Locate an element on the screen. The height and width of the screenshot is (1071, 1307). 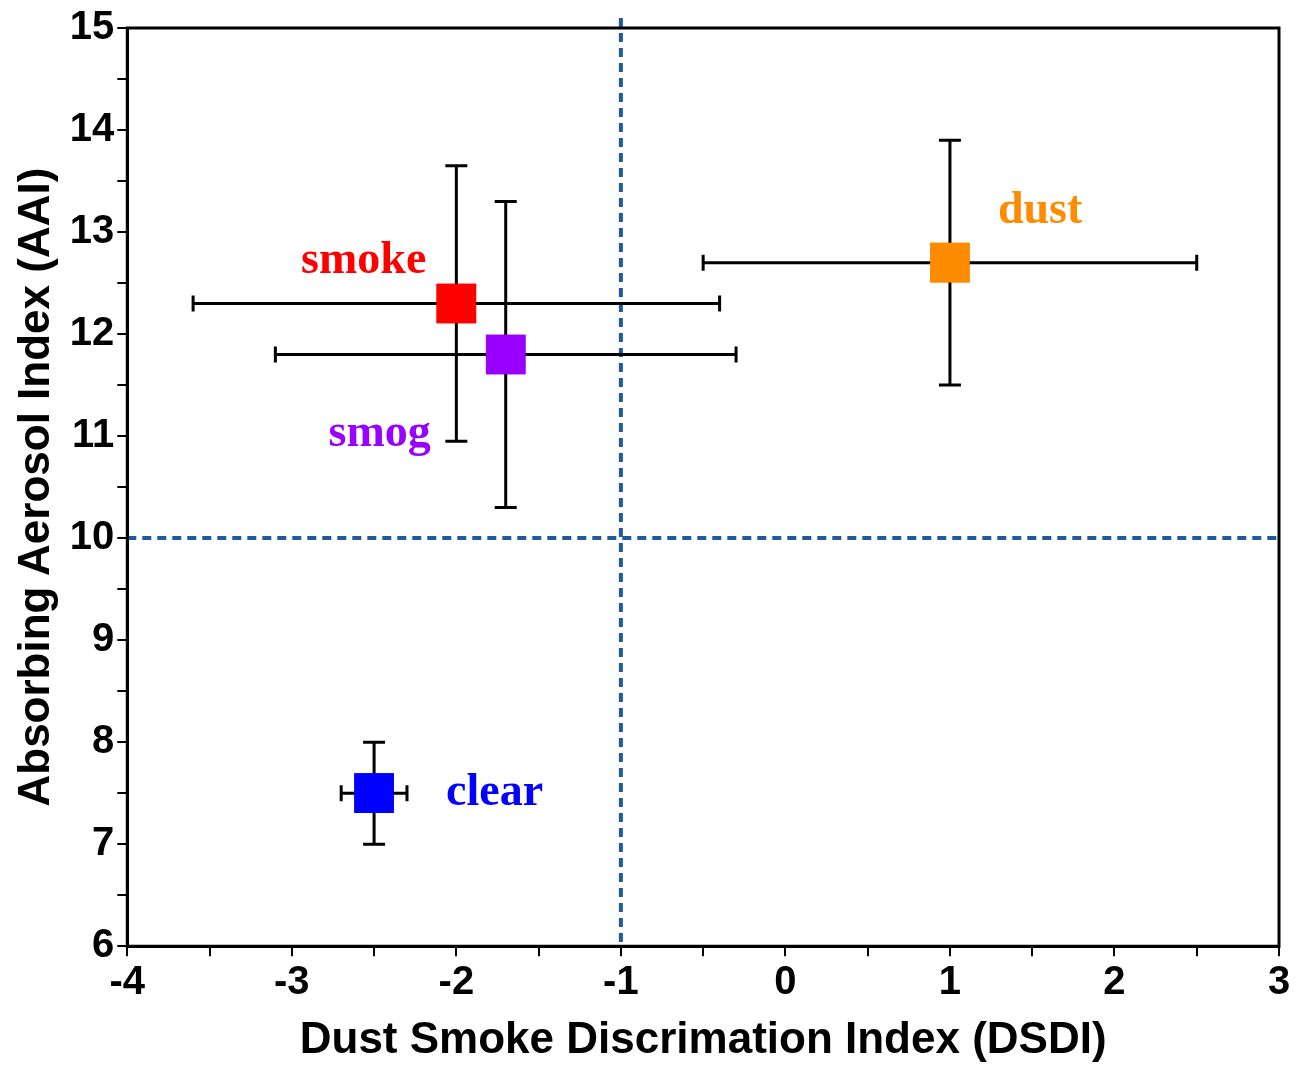
x-axis-title: Dust Smoke Discrimation Index (DSDI) is located at coordinates (703, 1037).